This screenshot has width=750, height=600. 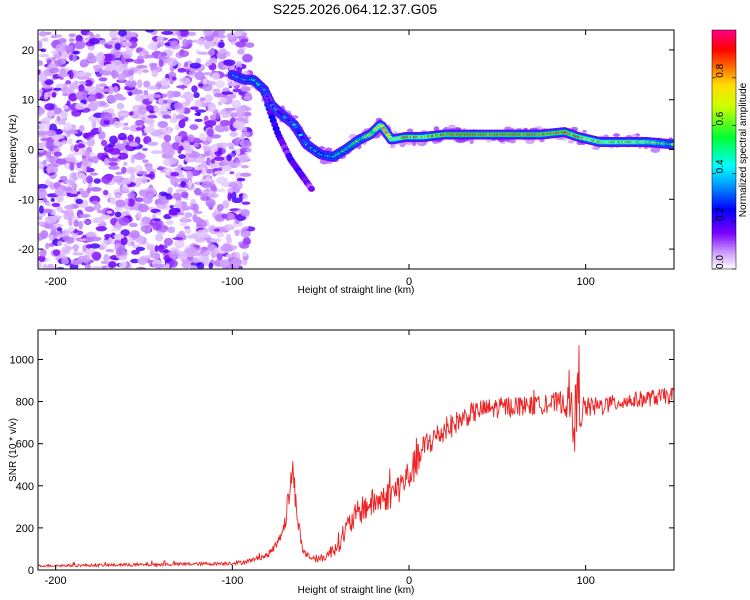 I want to click on main-trace-core, so click(x=264, y=90).